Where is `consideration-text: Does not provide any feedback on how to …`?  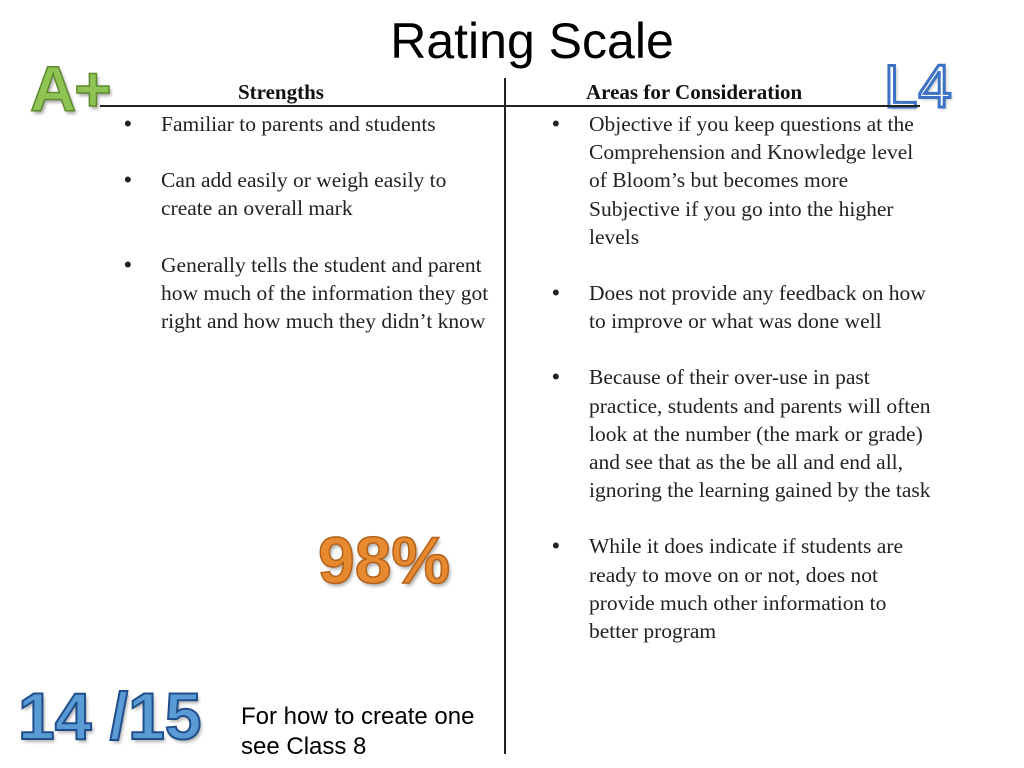
consideration-text: Does not provide any feedback on how to … is located at coordinates (757, 307).